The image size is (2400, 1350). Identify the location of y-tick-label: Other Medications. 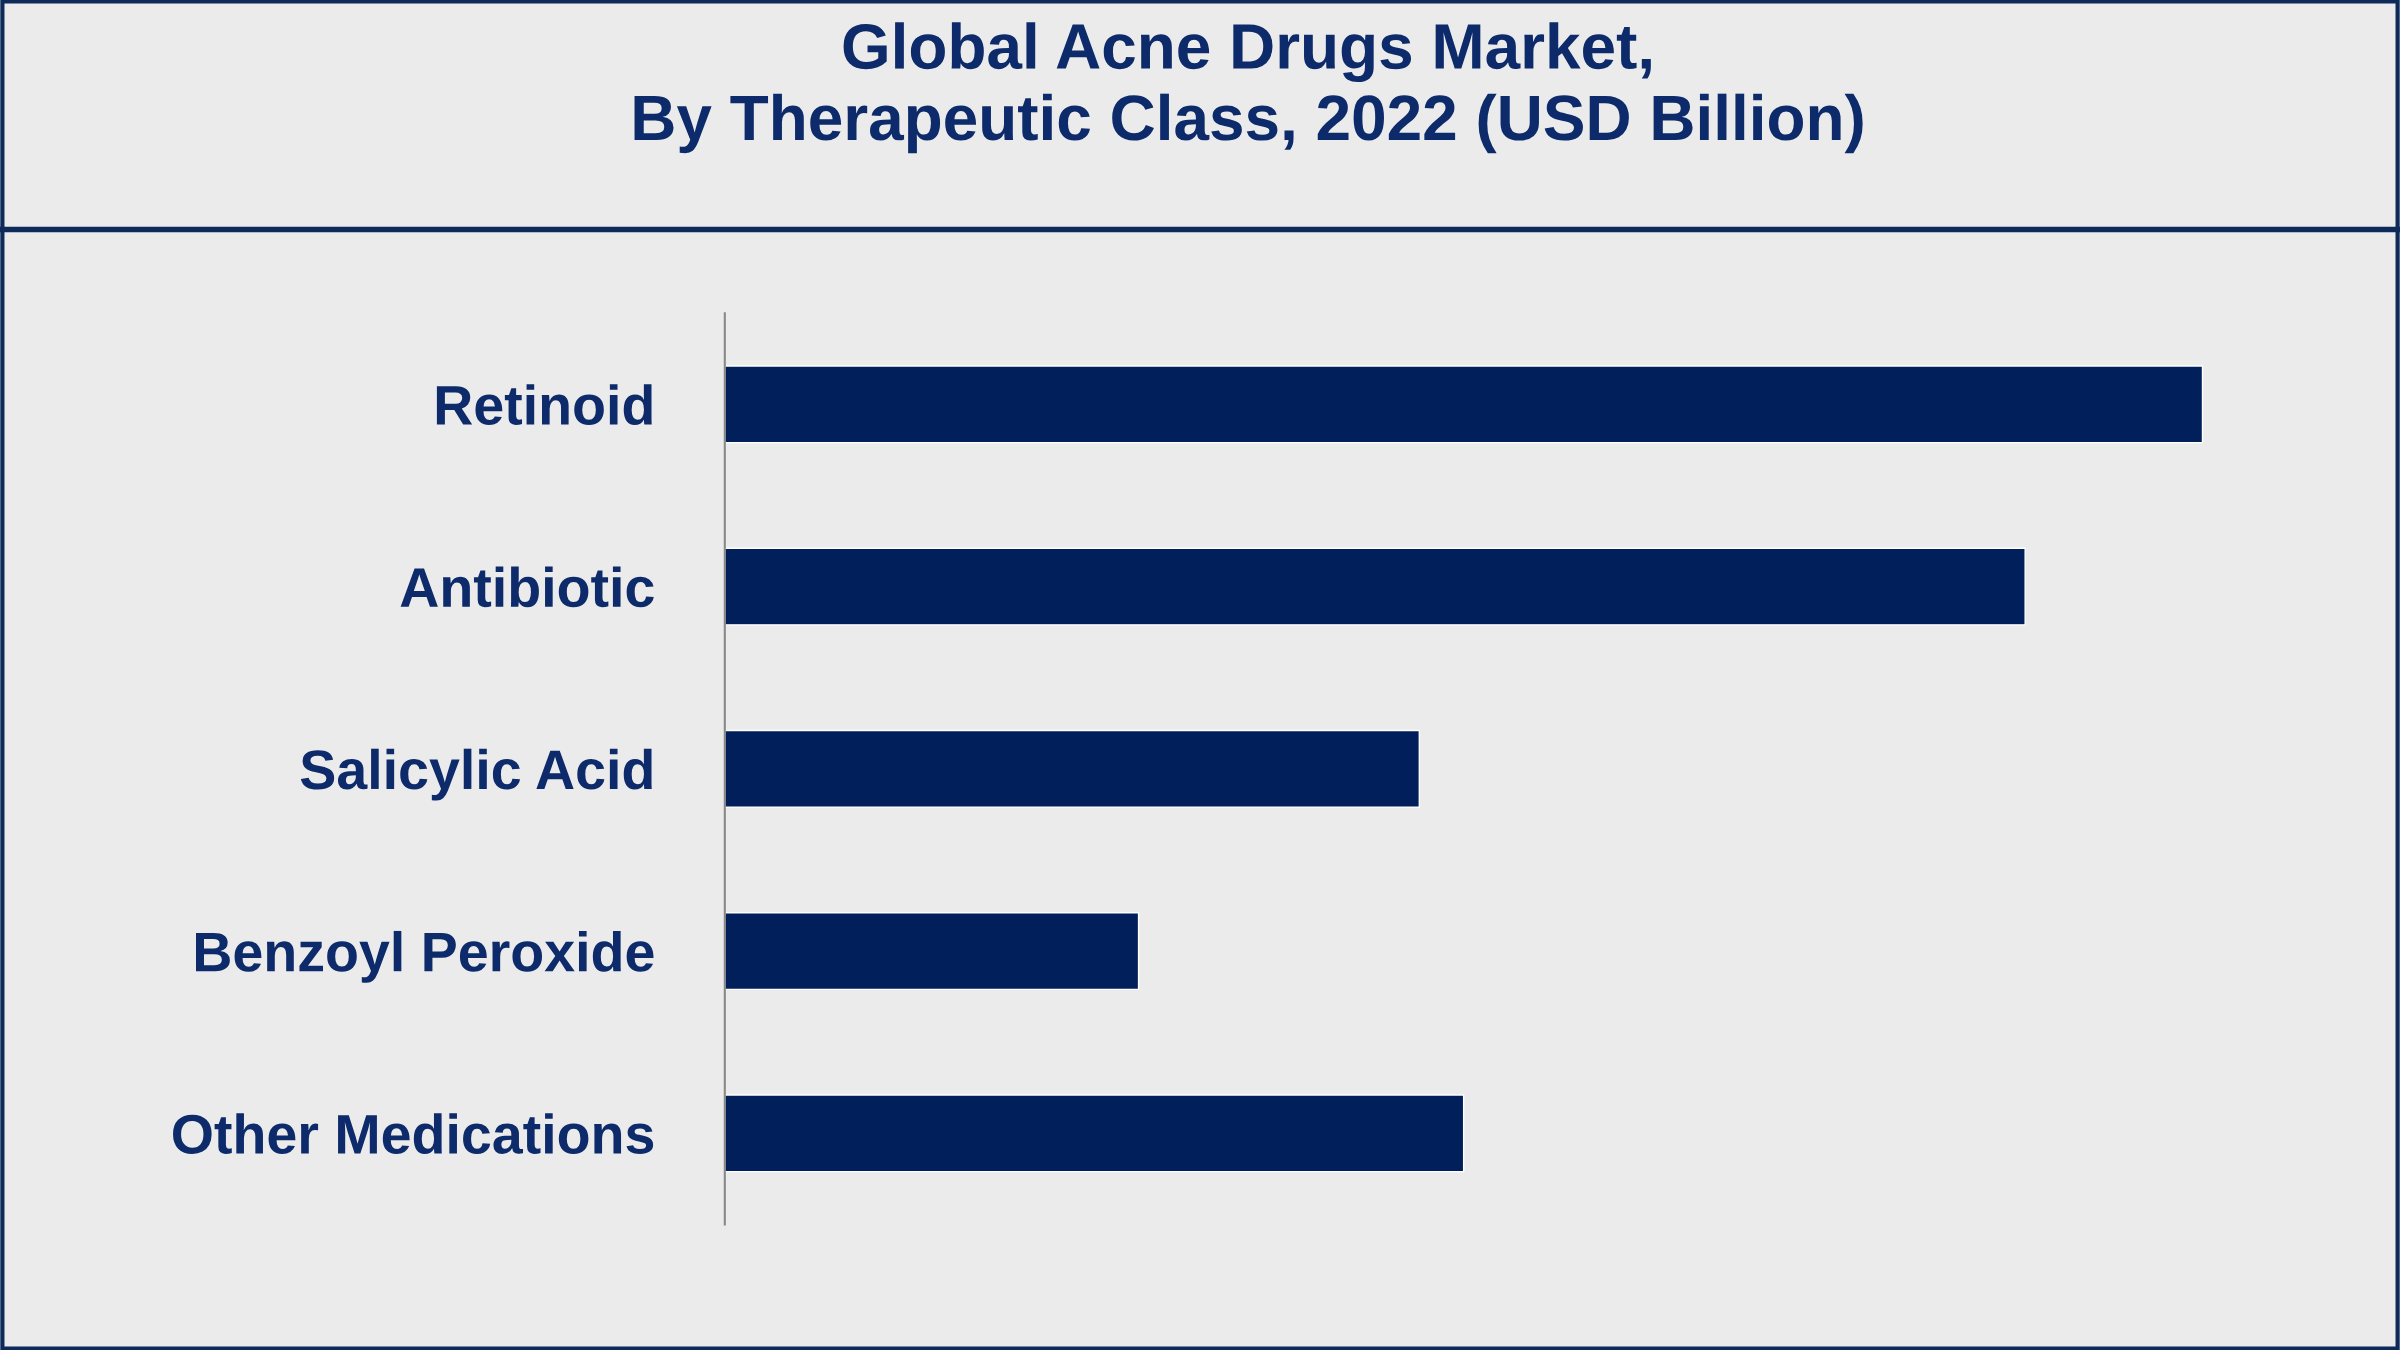
(413, 1133).